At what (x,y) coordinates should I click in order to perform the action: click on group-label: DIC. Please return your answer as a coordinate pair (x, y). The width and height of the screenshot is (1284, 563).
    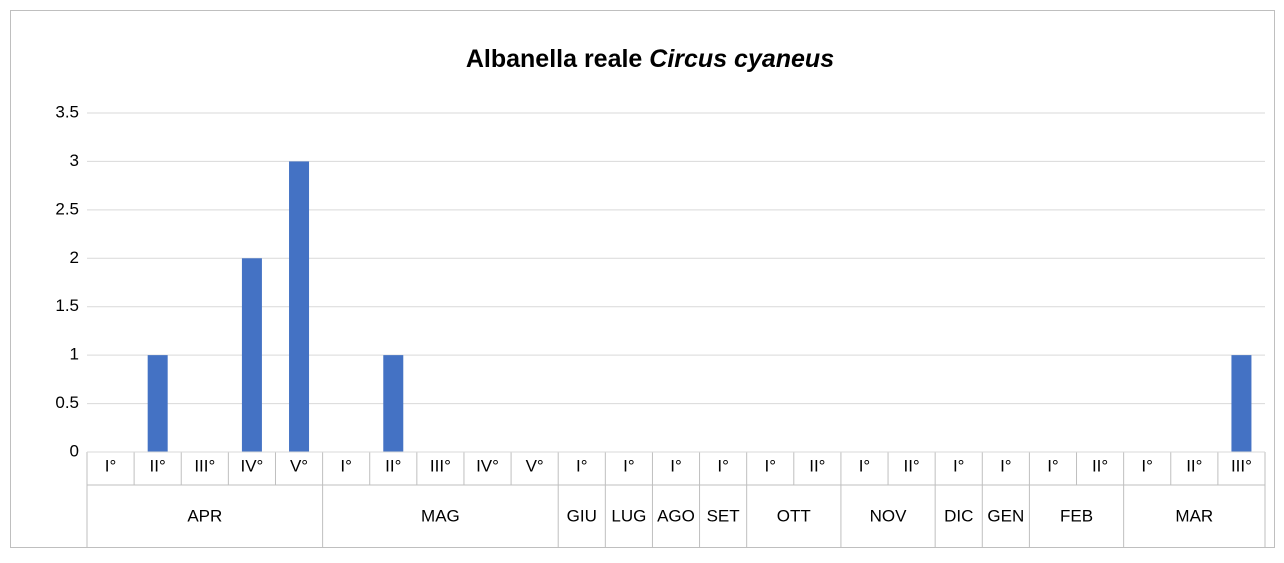
    Looking at the image, I should click on (958, 515).